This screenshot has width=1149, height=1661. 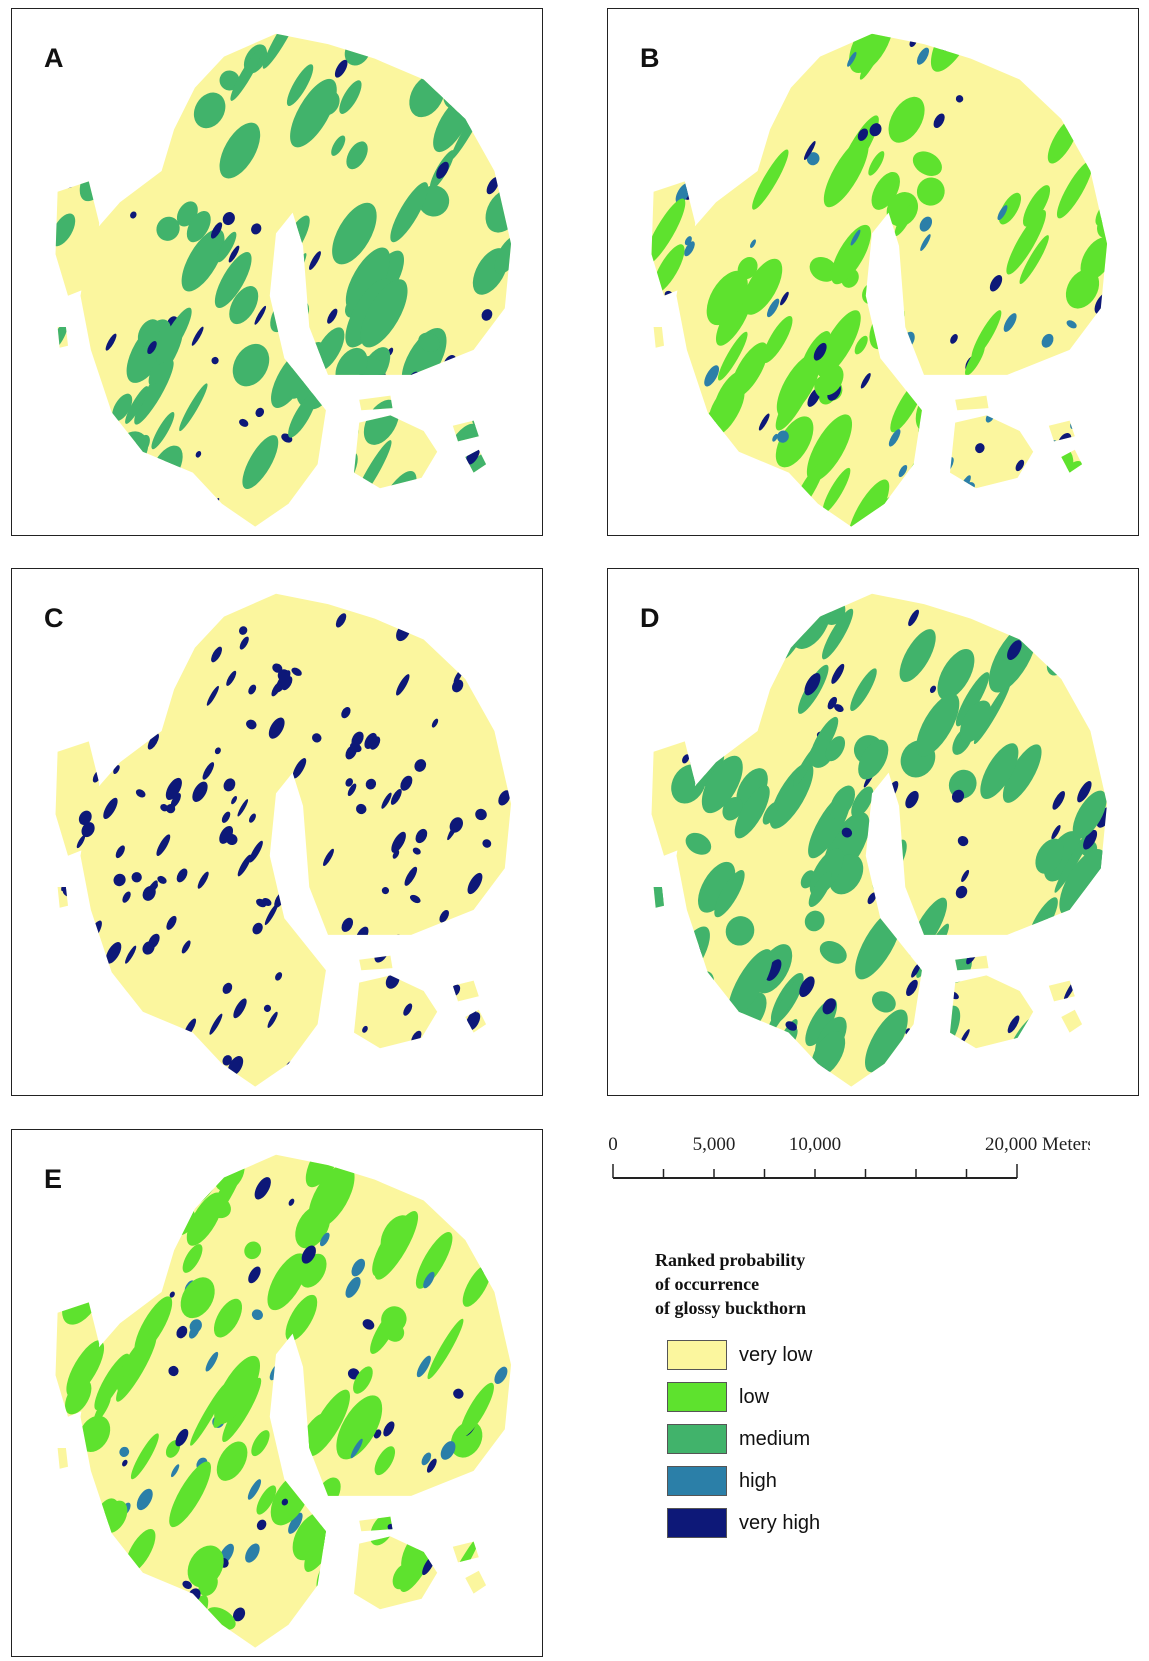 I want to click on legend-title: Ranked probability, so click(x=730, y=1260).